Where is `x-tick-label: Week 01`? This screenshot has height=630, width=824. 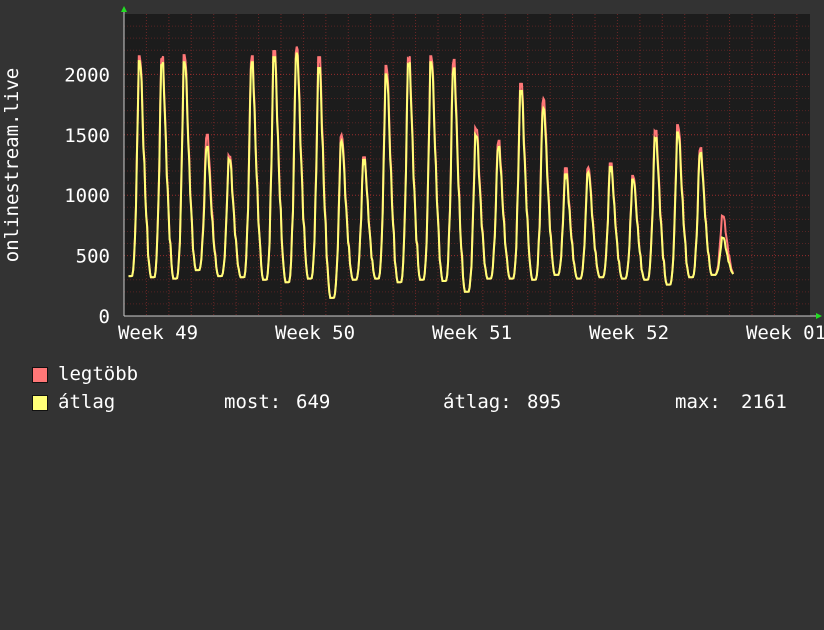 x-tick-label: Week 01 is located at coordinates (785, 333).